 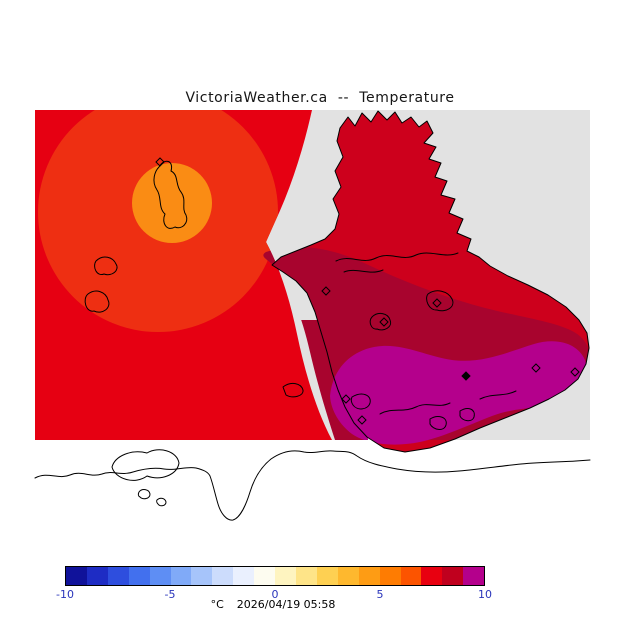 I want to click on datetime-label: 2026/04/19 05:58, so click(x=286, y=604).